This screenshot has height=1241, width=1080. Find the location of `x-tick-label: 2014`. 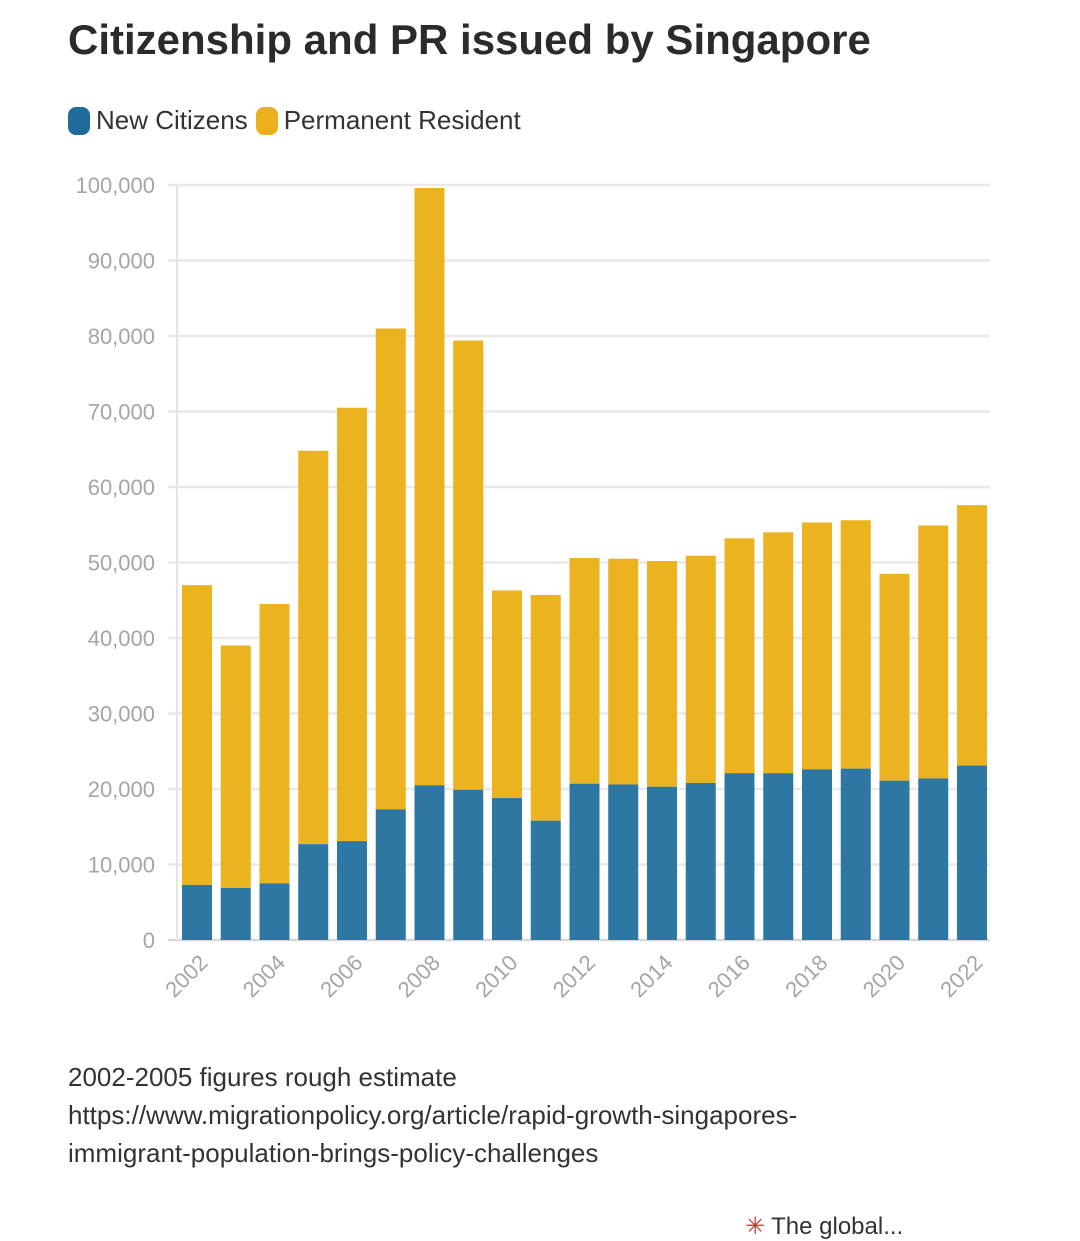

x-tick-label: 2014 is located at coordinates (651, 976).